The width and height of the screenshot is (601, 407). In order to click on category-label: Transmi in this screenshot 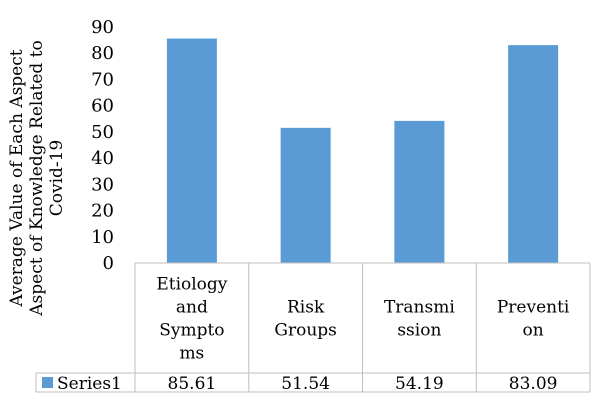, I will do `click(419, 308)`.